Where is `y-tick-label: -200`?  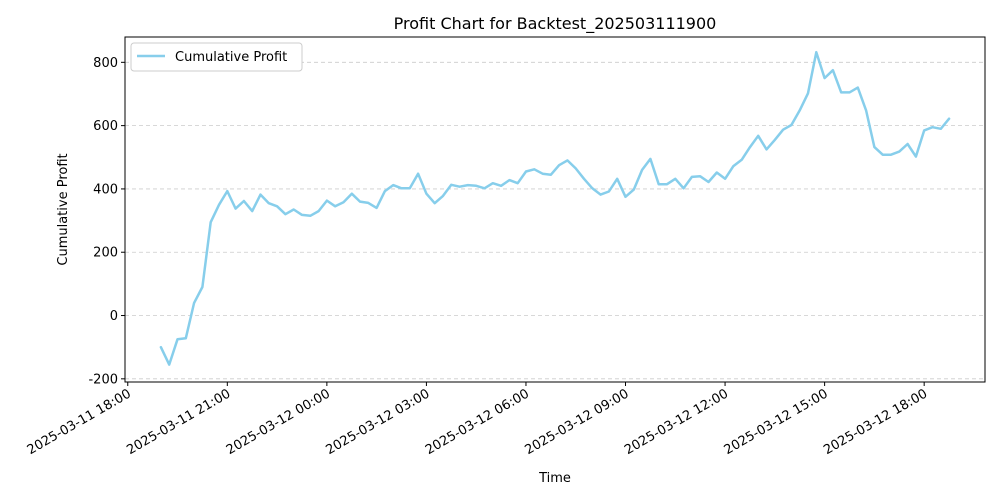 y-tick-label: -200 is located at coordinates (103, 379).